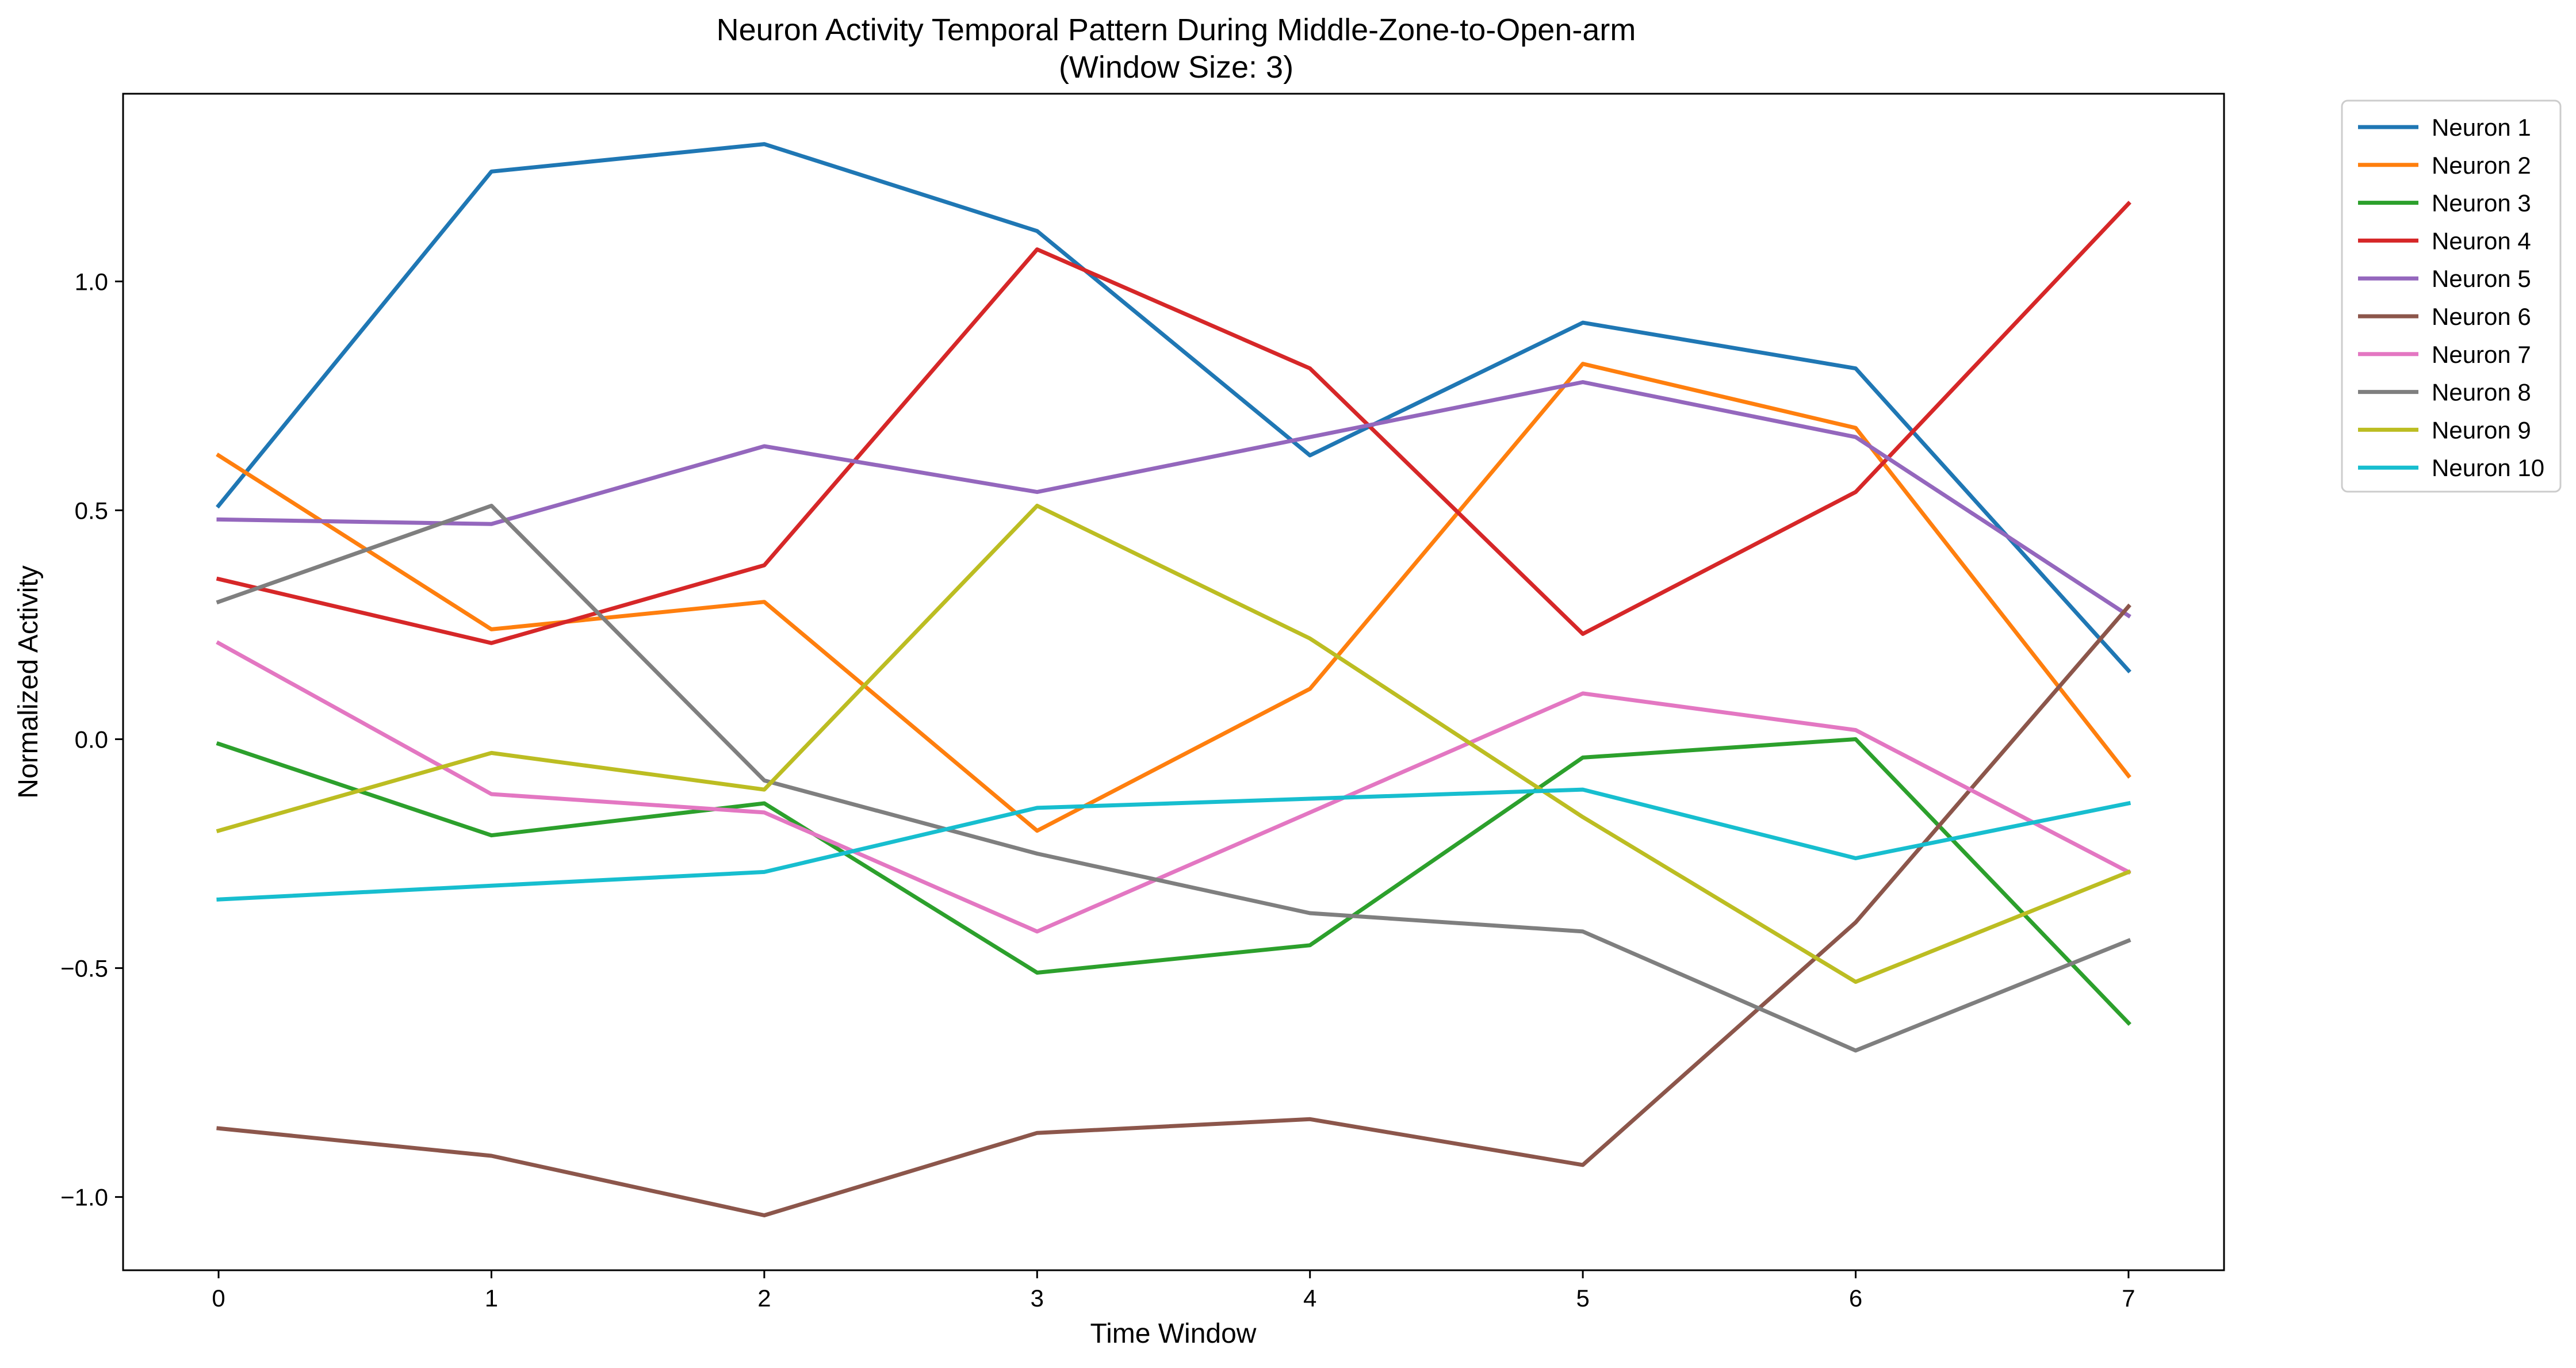  What do you see at coordinates (1582, 1298) in the screenshot?
I see `x-tick-label: 5` at bounding box center [1582, 1298].